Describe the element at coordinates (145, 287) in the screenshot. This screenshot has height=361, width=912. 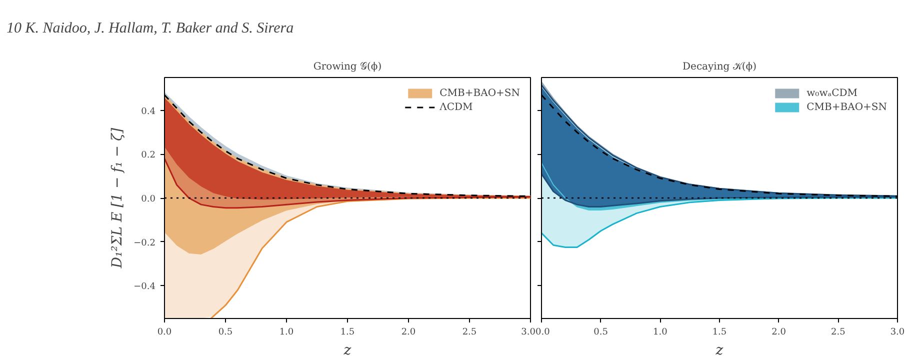
I see `y-tick-label: −0.4` at that location.